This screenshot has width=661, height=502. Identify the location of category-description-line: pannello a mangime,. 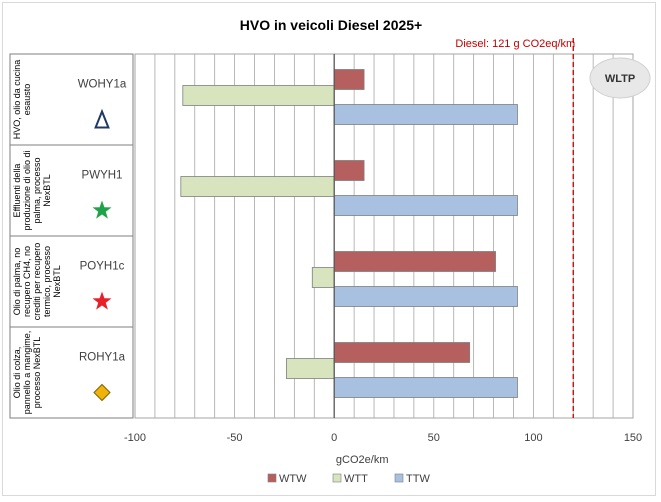
(27, 373).